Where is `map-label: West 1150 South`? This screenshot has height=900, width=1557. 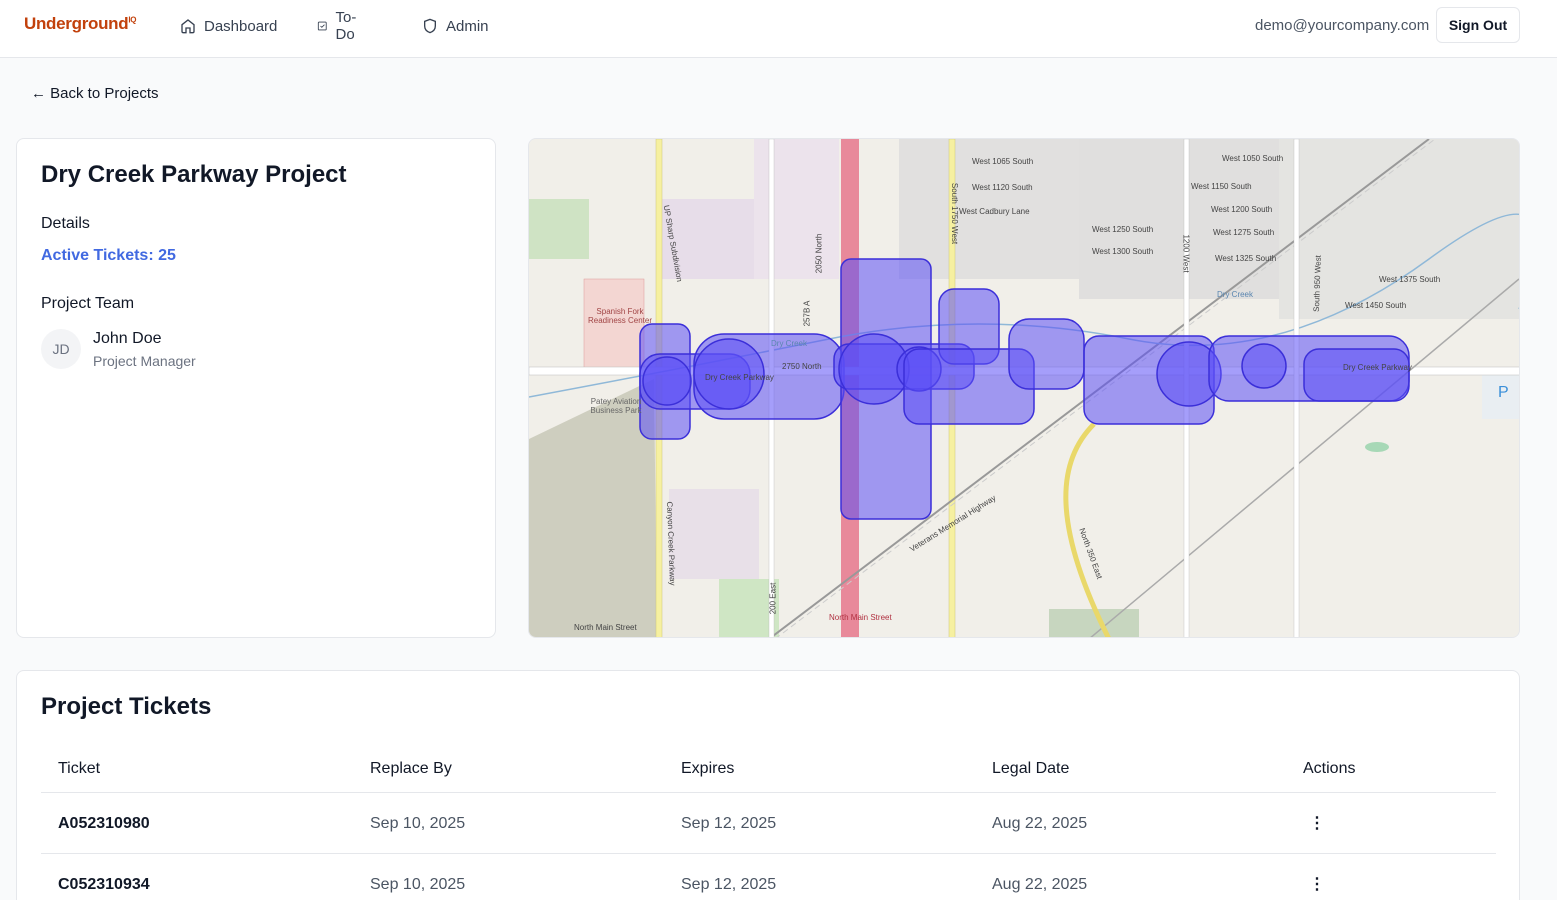 map-label: West 1150 South is located at coordinates (1221, 186).